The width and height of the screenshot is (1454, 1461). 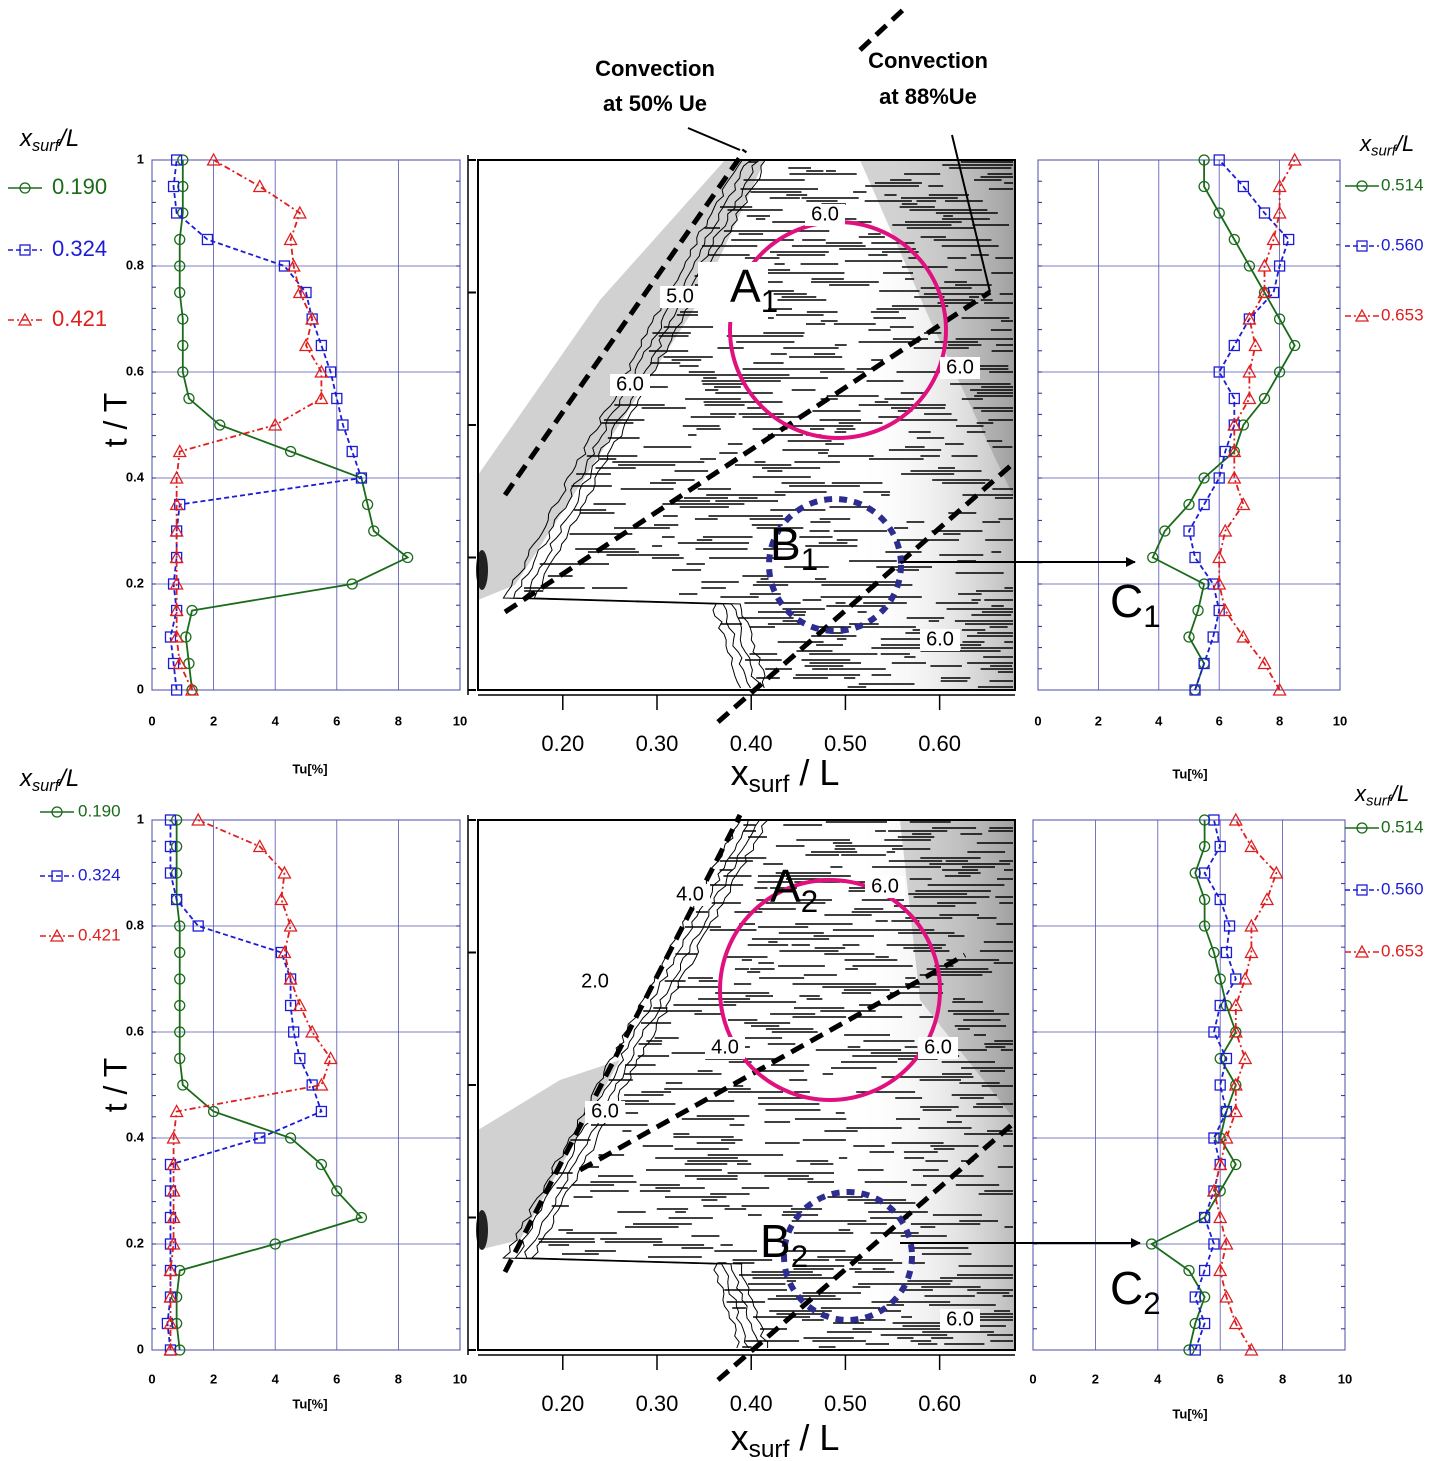 What do you see at coordinates (213, 720) in the screenshot?
I see `x-tick-label: 2` at bounding box center [213, 720].